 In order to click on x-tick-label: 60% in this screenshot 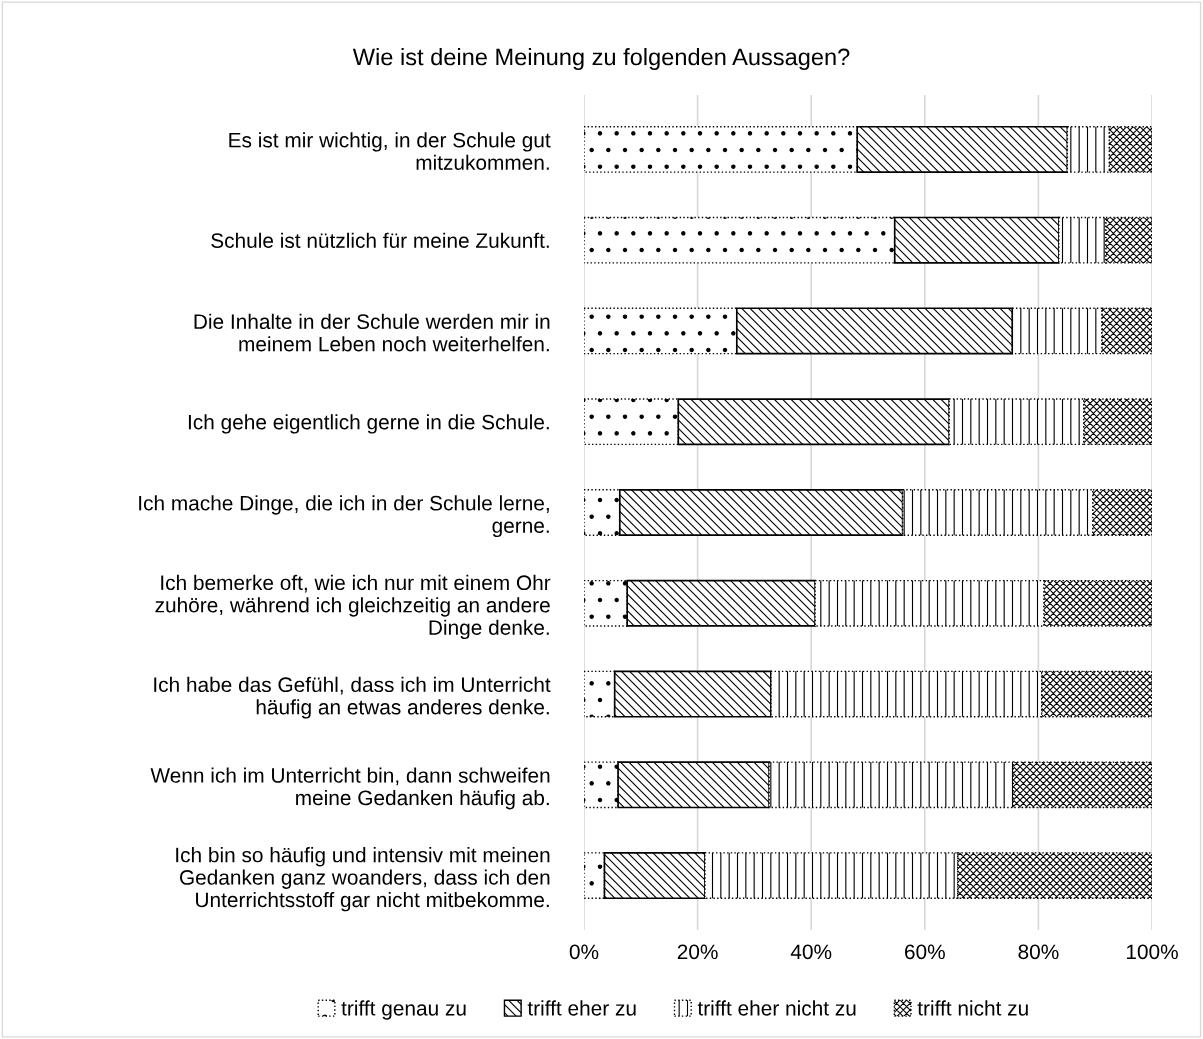, I will do `click(925, 952)`.